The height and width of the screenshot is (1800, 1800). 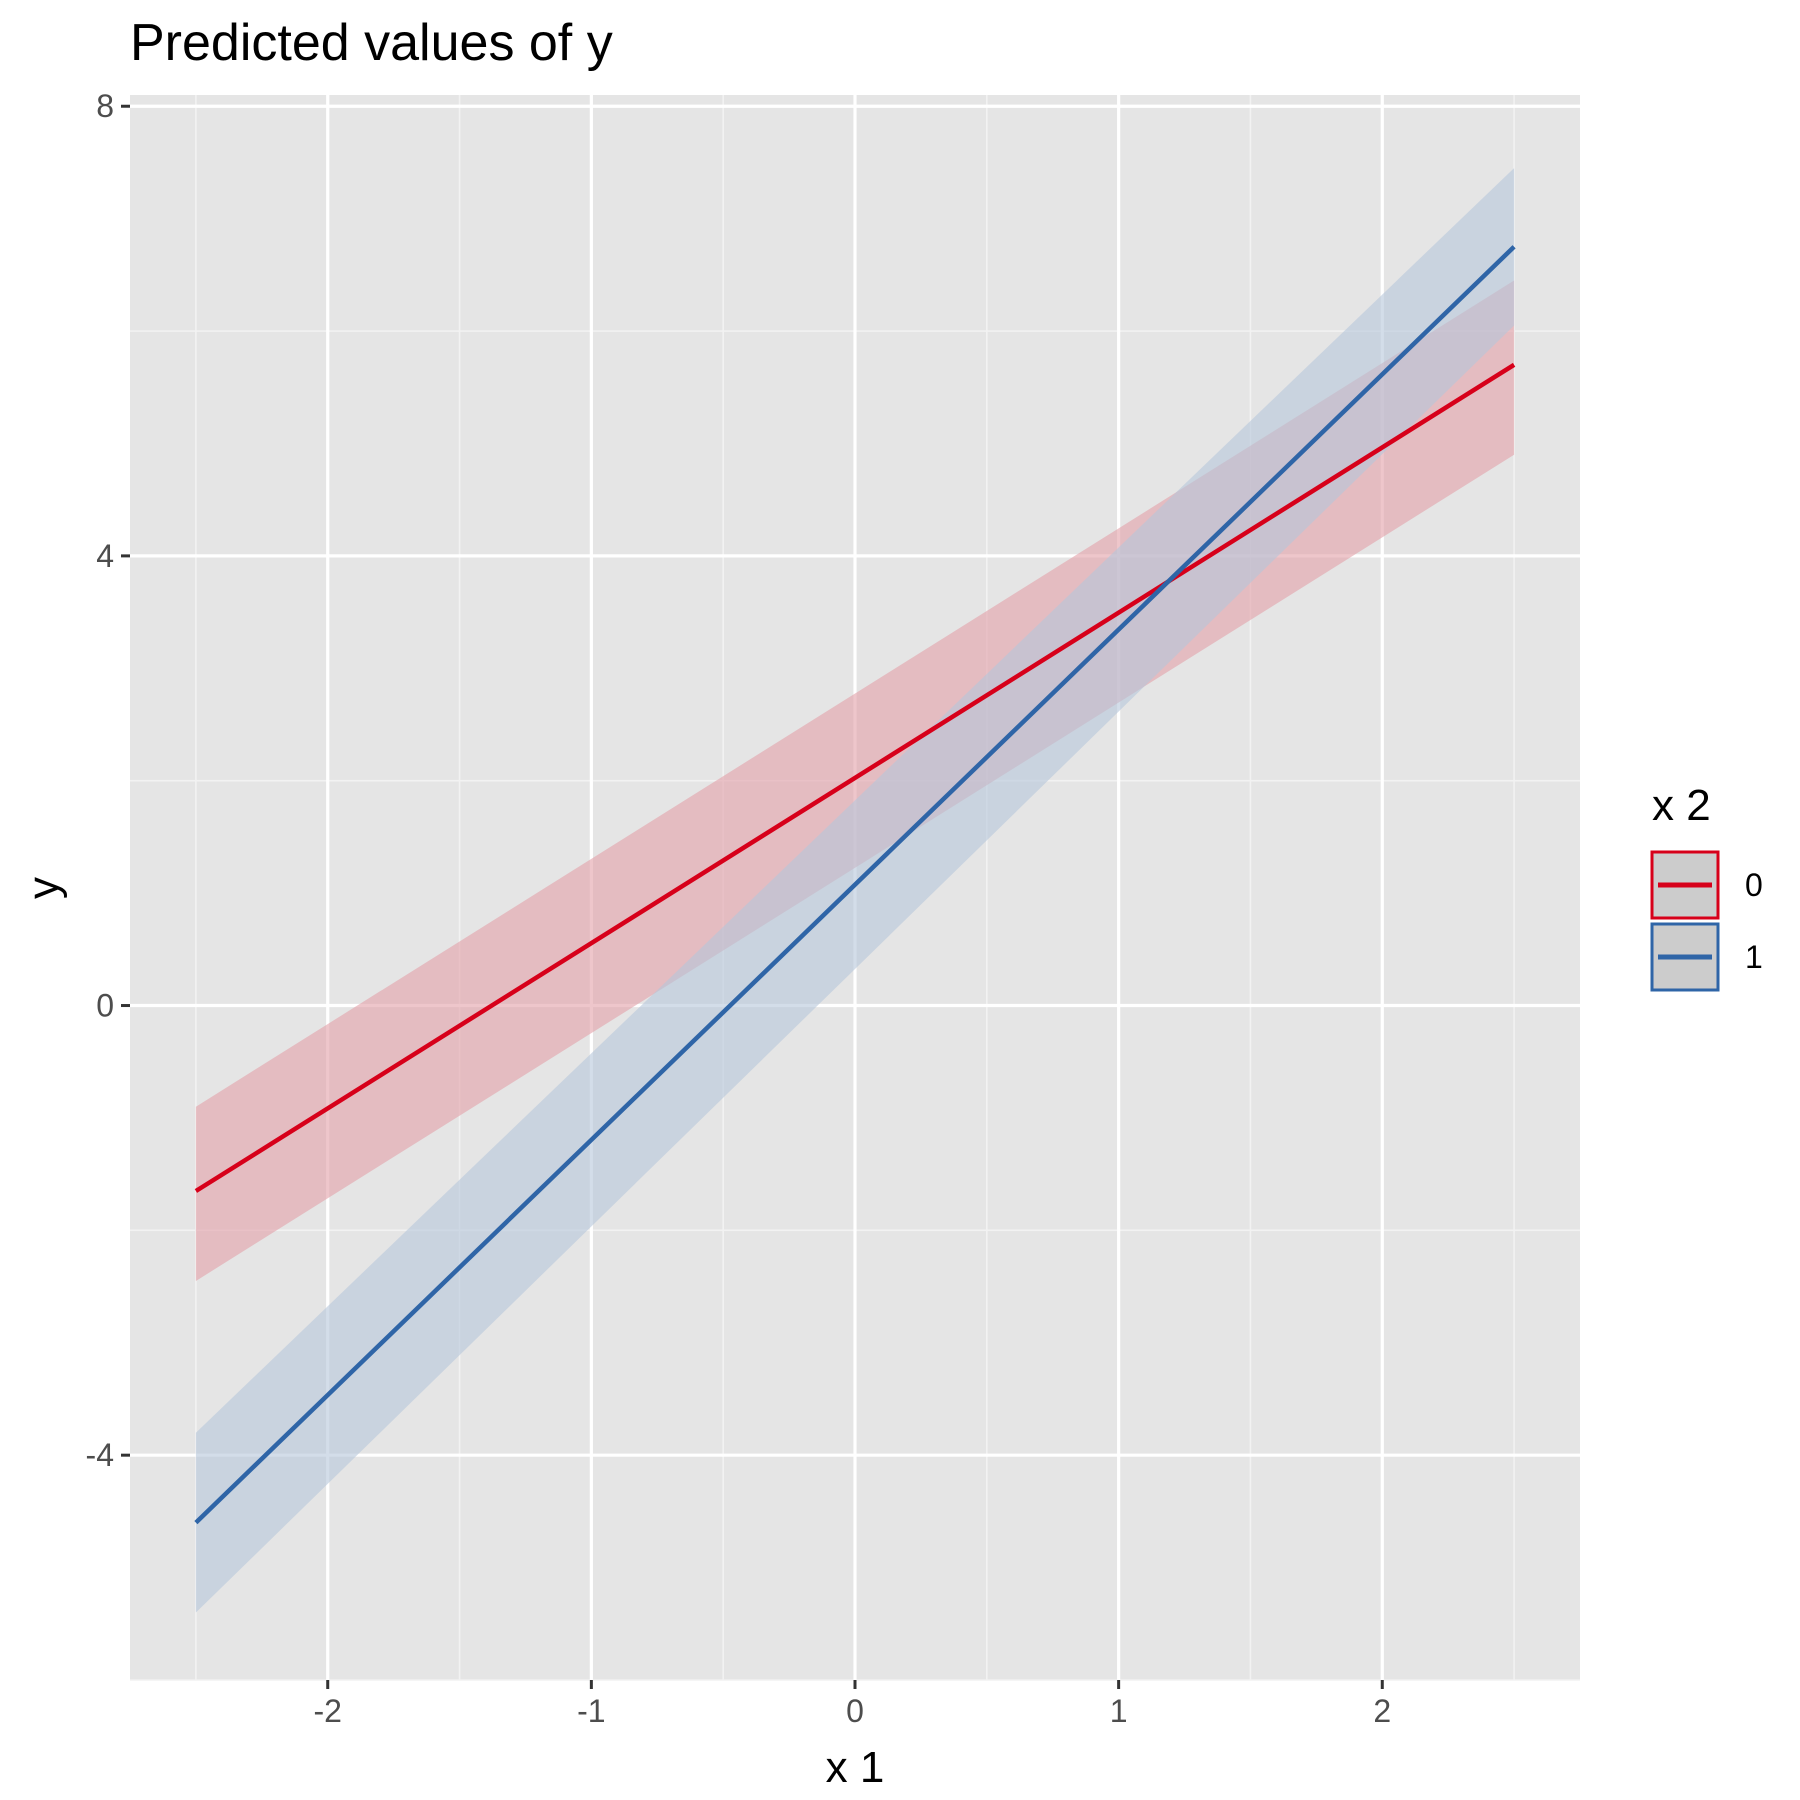 What do you see at coordinates (328, 1711) in the screenshot?
I see `x-tick-label: -2` at bounding box center [328, 1711].